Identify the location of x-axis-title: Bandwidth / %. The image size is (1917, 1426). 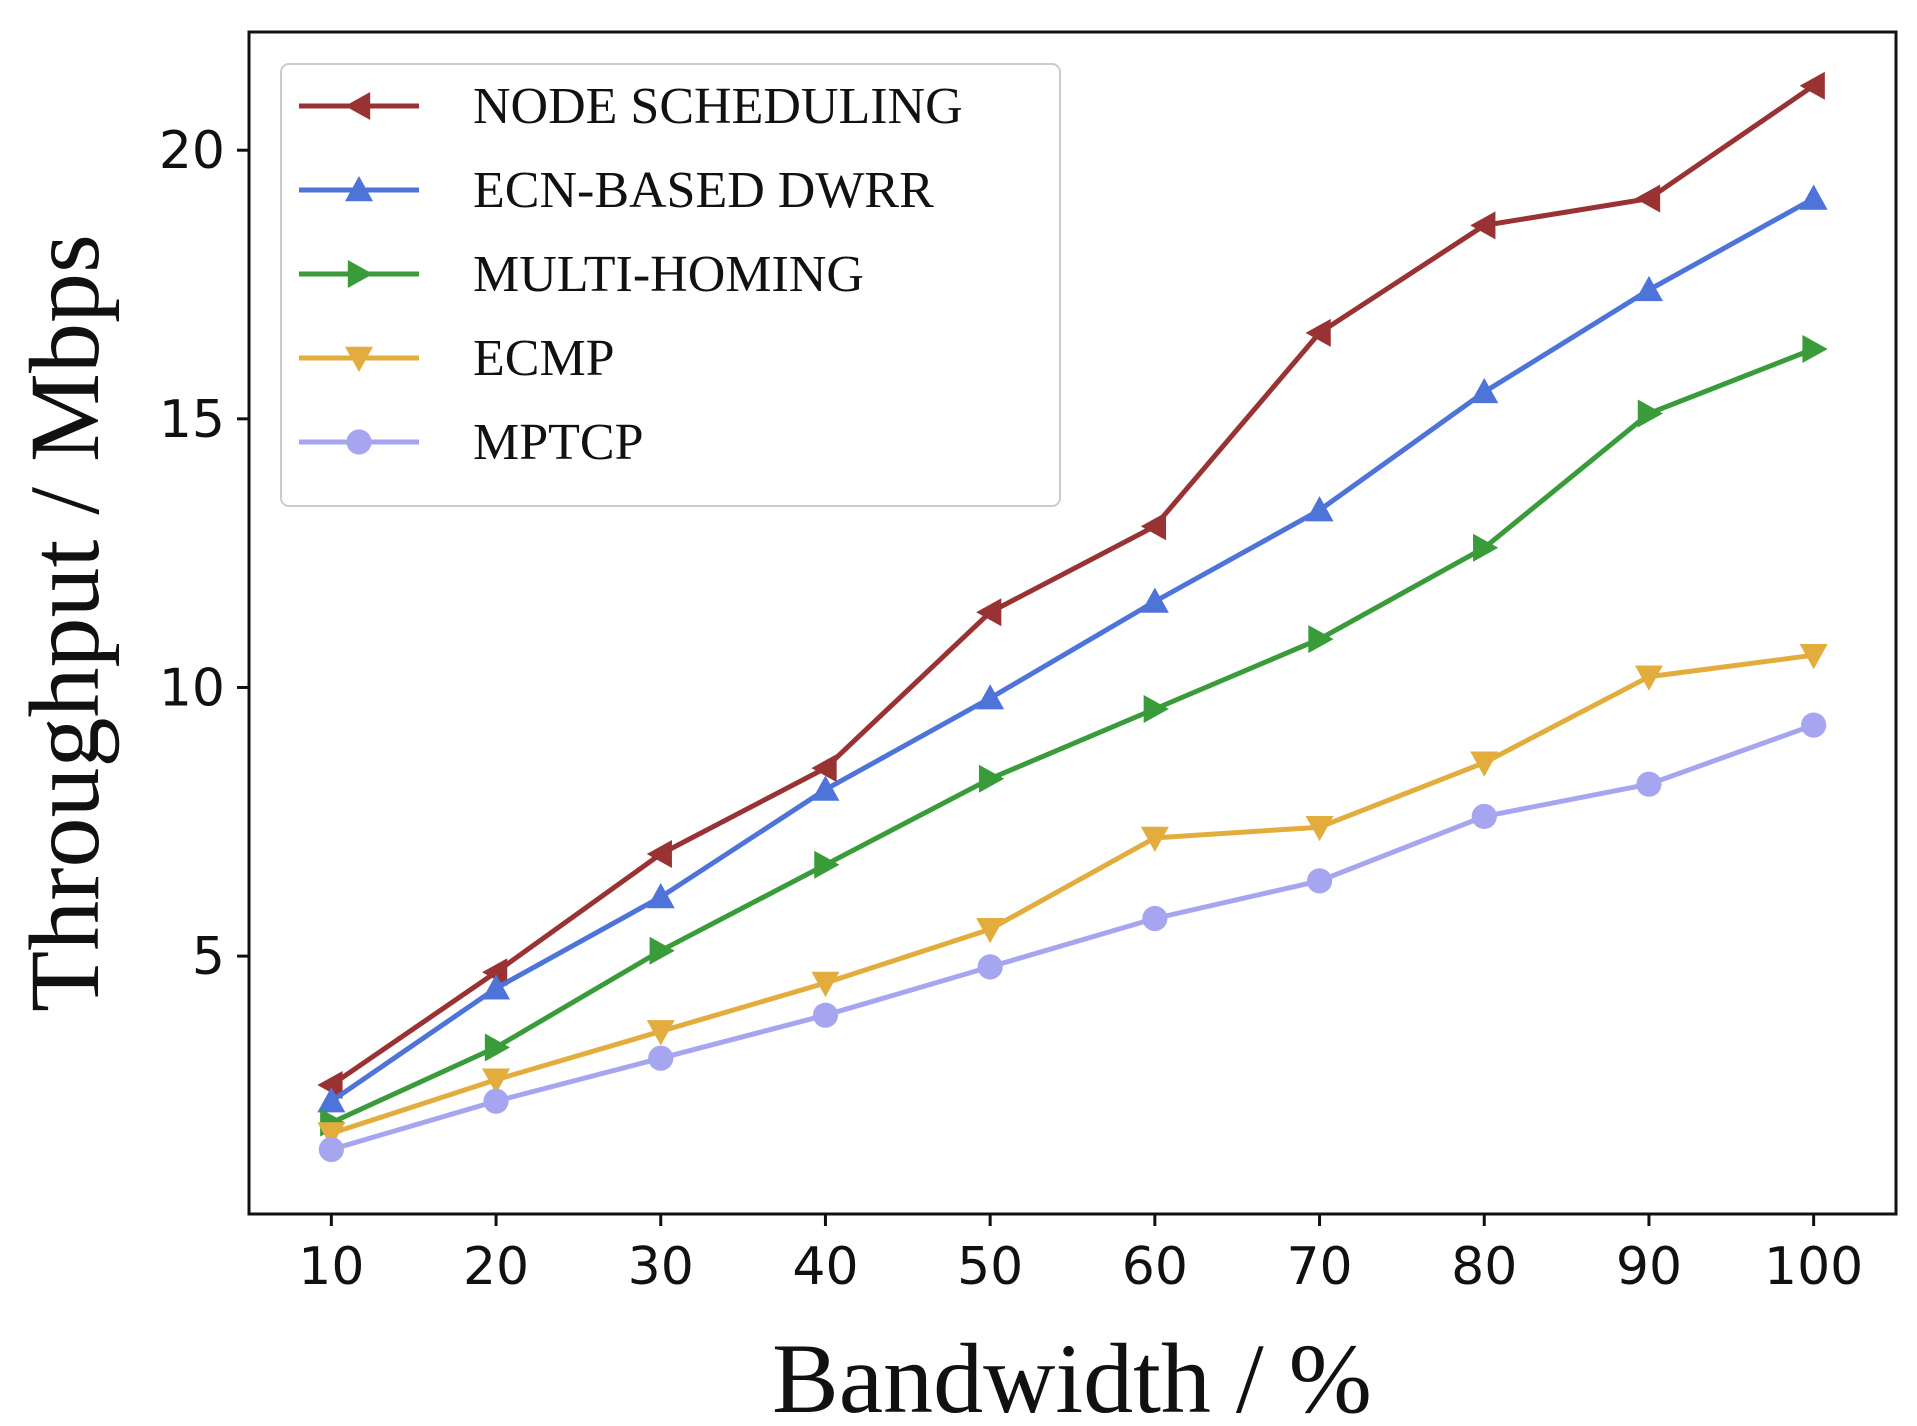
(1072, 1374).